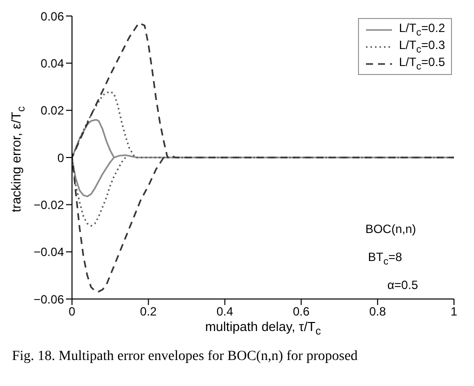  I want to click on x-tick-label: 0.2, so click(149, 311).